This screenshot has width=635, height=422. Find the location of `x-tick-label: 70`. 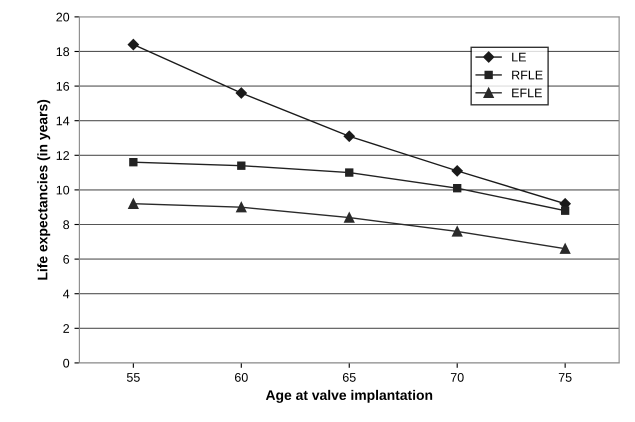

x-tick-label: 70 is located at coordinates (457, 377).